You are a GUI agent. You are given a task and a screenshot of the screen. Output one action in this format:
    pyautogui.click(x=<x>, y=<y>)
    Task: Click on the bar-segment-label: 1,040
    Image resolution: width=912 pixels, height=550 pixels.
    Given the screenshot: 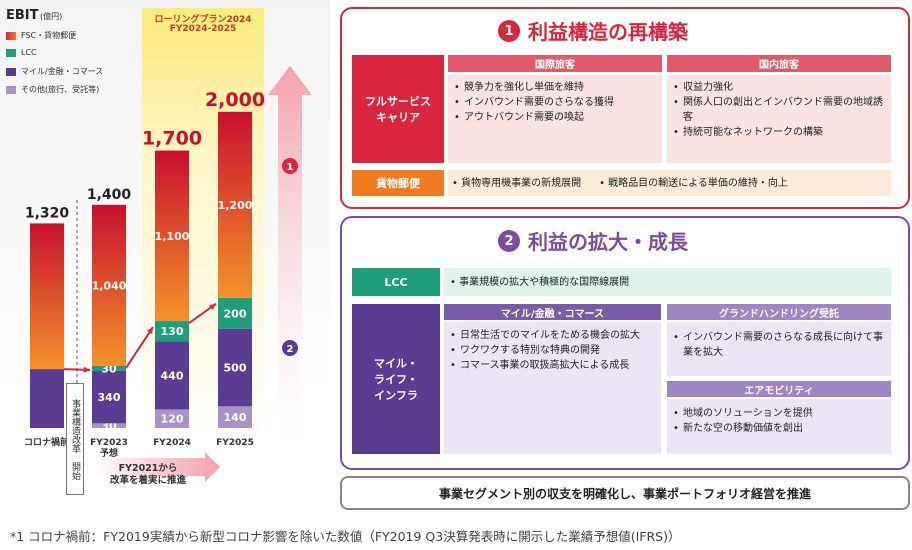 What is the action you would take?
    pyautogui.click(x=109, y=285)
    